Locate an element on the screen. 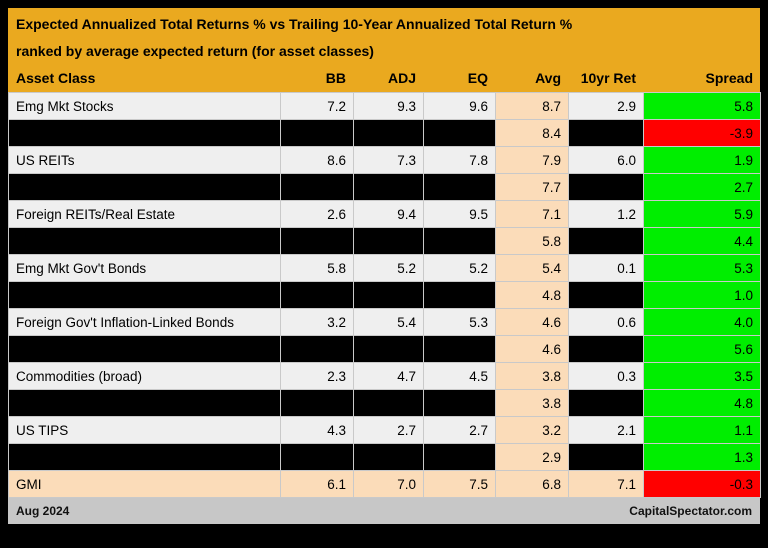 The height and width of the screenshot is (548, 768). table-row: Emg Mkt Gov't Bonds 5.8 5.2 5.2 5.4 0.1 5.3 is located at coordinates (384, 268).